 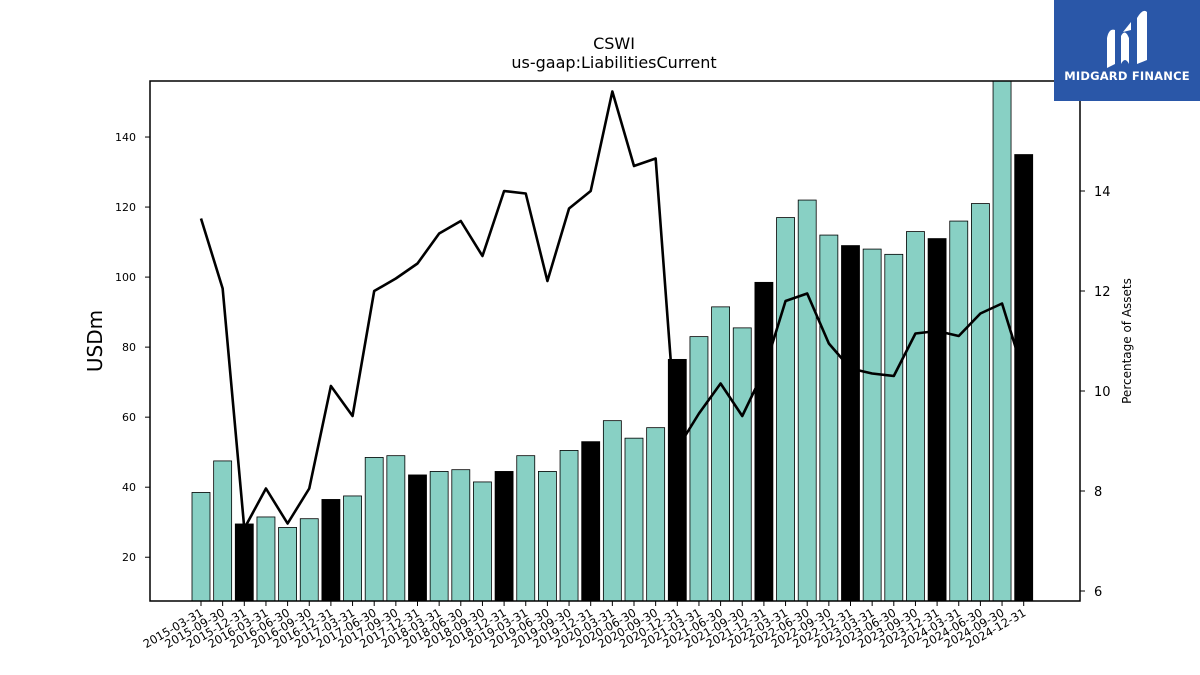 I want to click on logo-text: MIDGARD FINANCE, so click(x=1127, y=76).